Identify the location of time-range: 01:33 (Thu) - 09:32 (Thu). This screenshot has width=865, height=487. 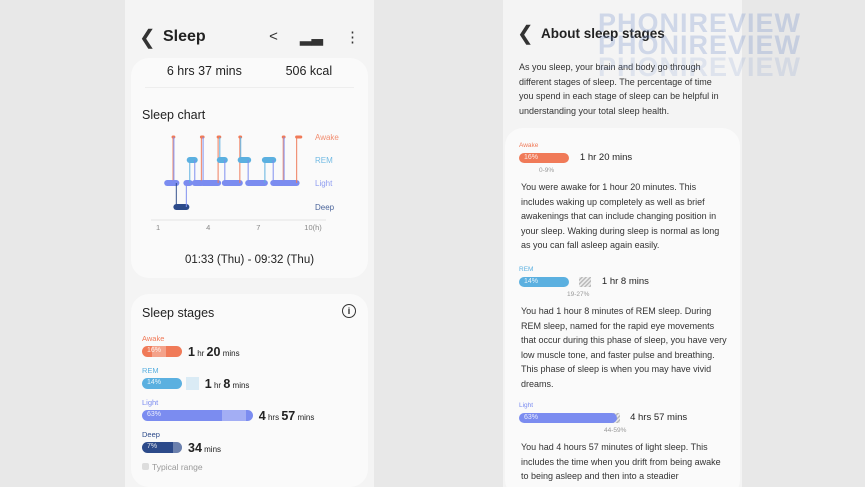
(249, 260).